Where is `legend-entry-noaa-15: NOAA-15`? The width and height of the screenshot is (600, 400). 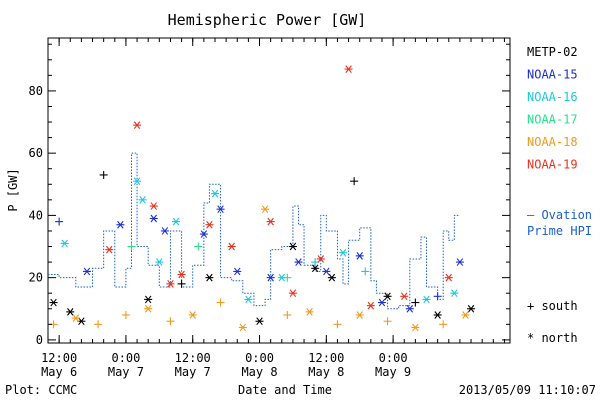 legend-entry-noaa-15: NOAA-15 is located at coordinates (552, 75).